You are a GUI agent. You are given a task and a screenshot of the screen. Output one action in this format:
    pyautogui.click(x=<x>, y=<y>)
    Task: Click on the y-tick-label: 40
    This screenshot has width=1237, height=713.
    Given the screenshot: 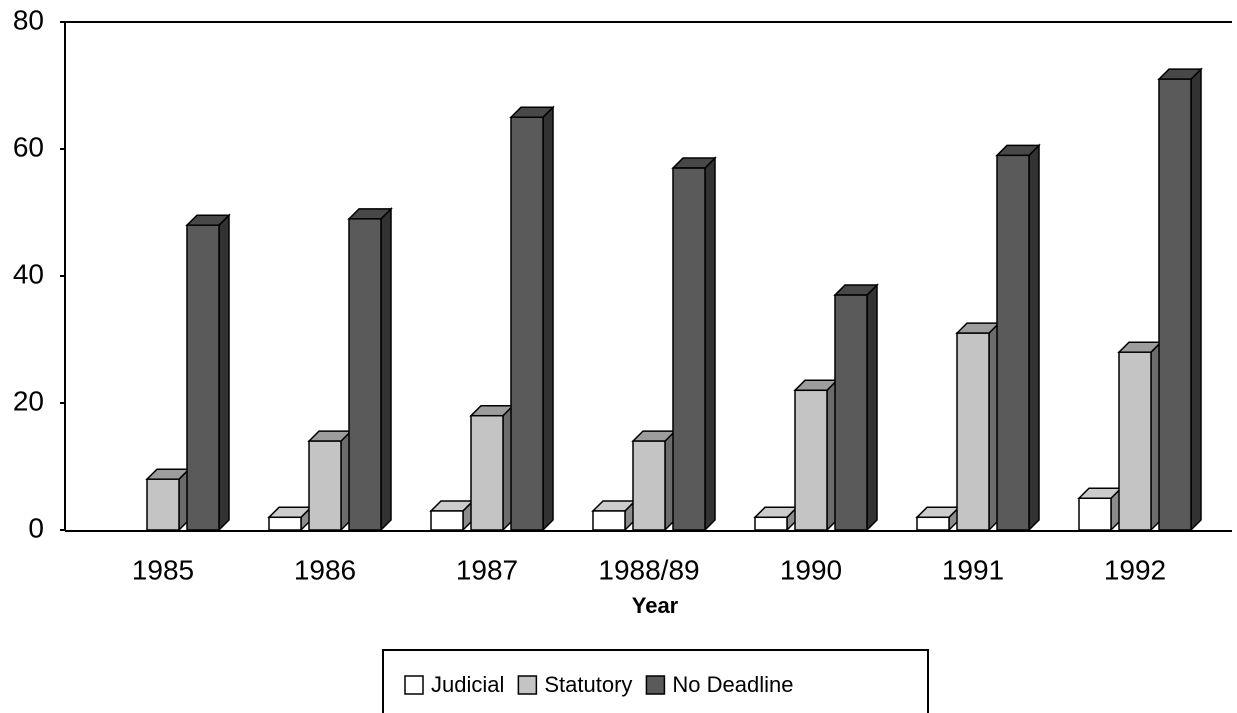 What is the action you would take?
    pyautogui.click(x=28, y=273)
    